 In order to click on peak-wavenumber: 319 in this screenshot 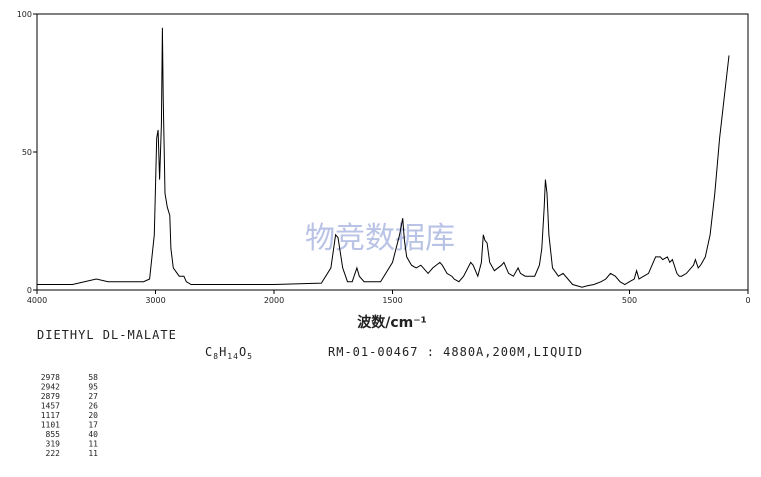, I will do `click(53, 444)`.